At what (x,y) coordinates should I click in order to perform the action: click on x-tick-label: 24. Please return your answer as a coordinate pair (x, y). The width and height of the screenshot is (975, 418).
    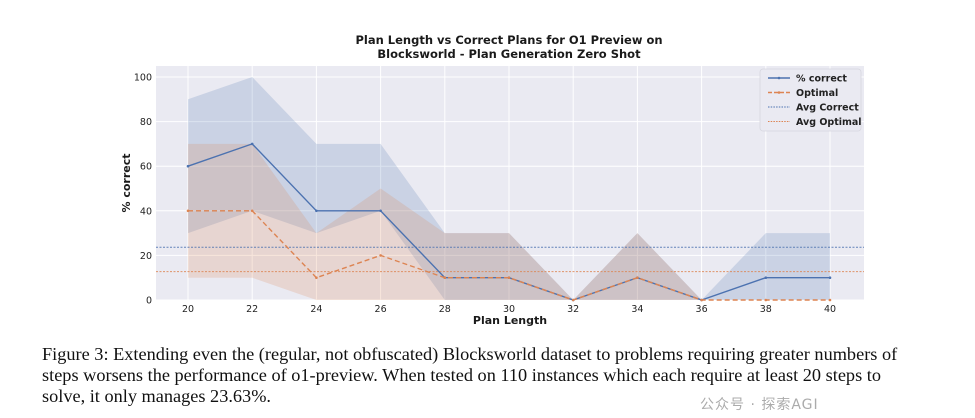
    Looking at the image, I should click on (316, 309).